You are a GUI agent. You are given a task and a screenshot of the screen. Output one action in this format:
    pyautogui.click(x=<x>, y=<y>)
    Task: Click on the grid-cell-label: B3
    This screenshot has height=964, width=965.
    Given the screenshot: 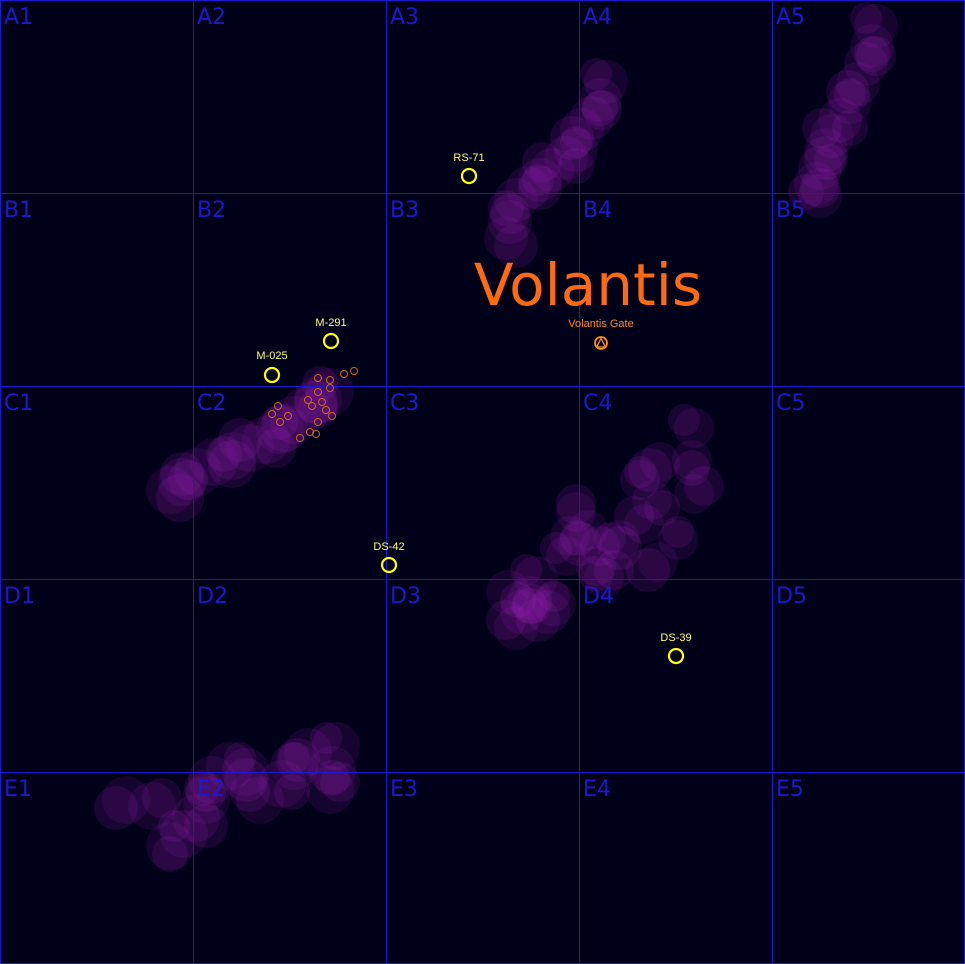 What is the action you would take?
    pyautogui.click(x=404, y=210)
    